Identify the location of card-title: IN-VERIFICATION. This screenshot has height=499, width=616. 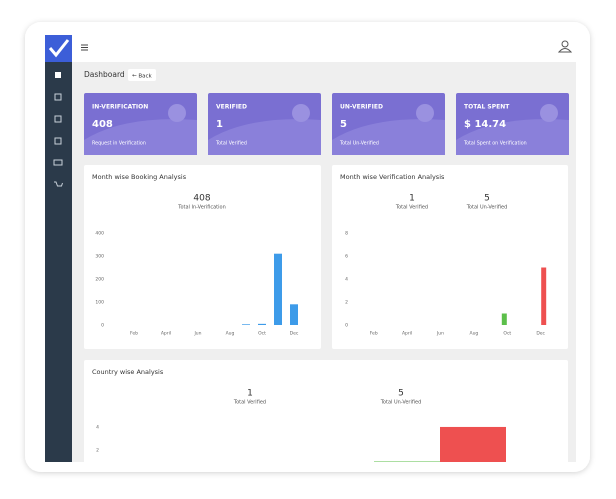
(120, 107).